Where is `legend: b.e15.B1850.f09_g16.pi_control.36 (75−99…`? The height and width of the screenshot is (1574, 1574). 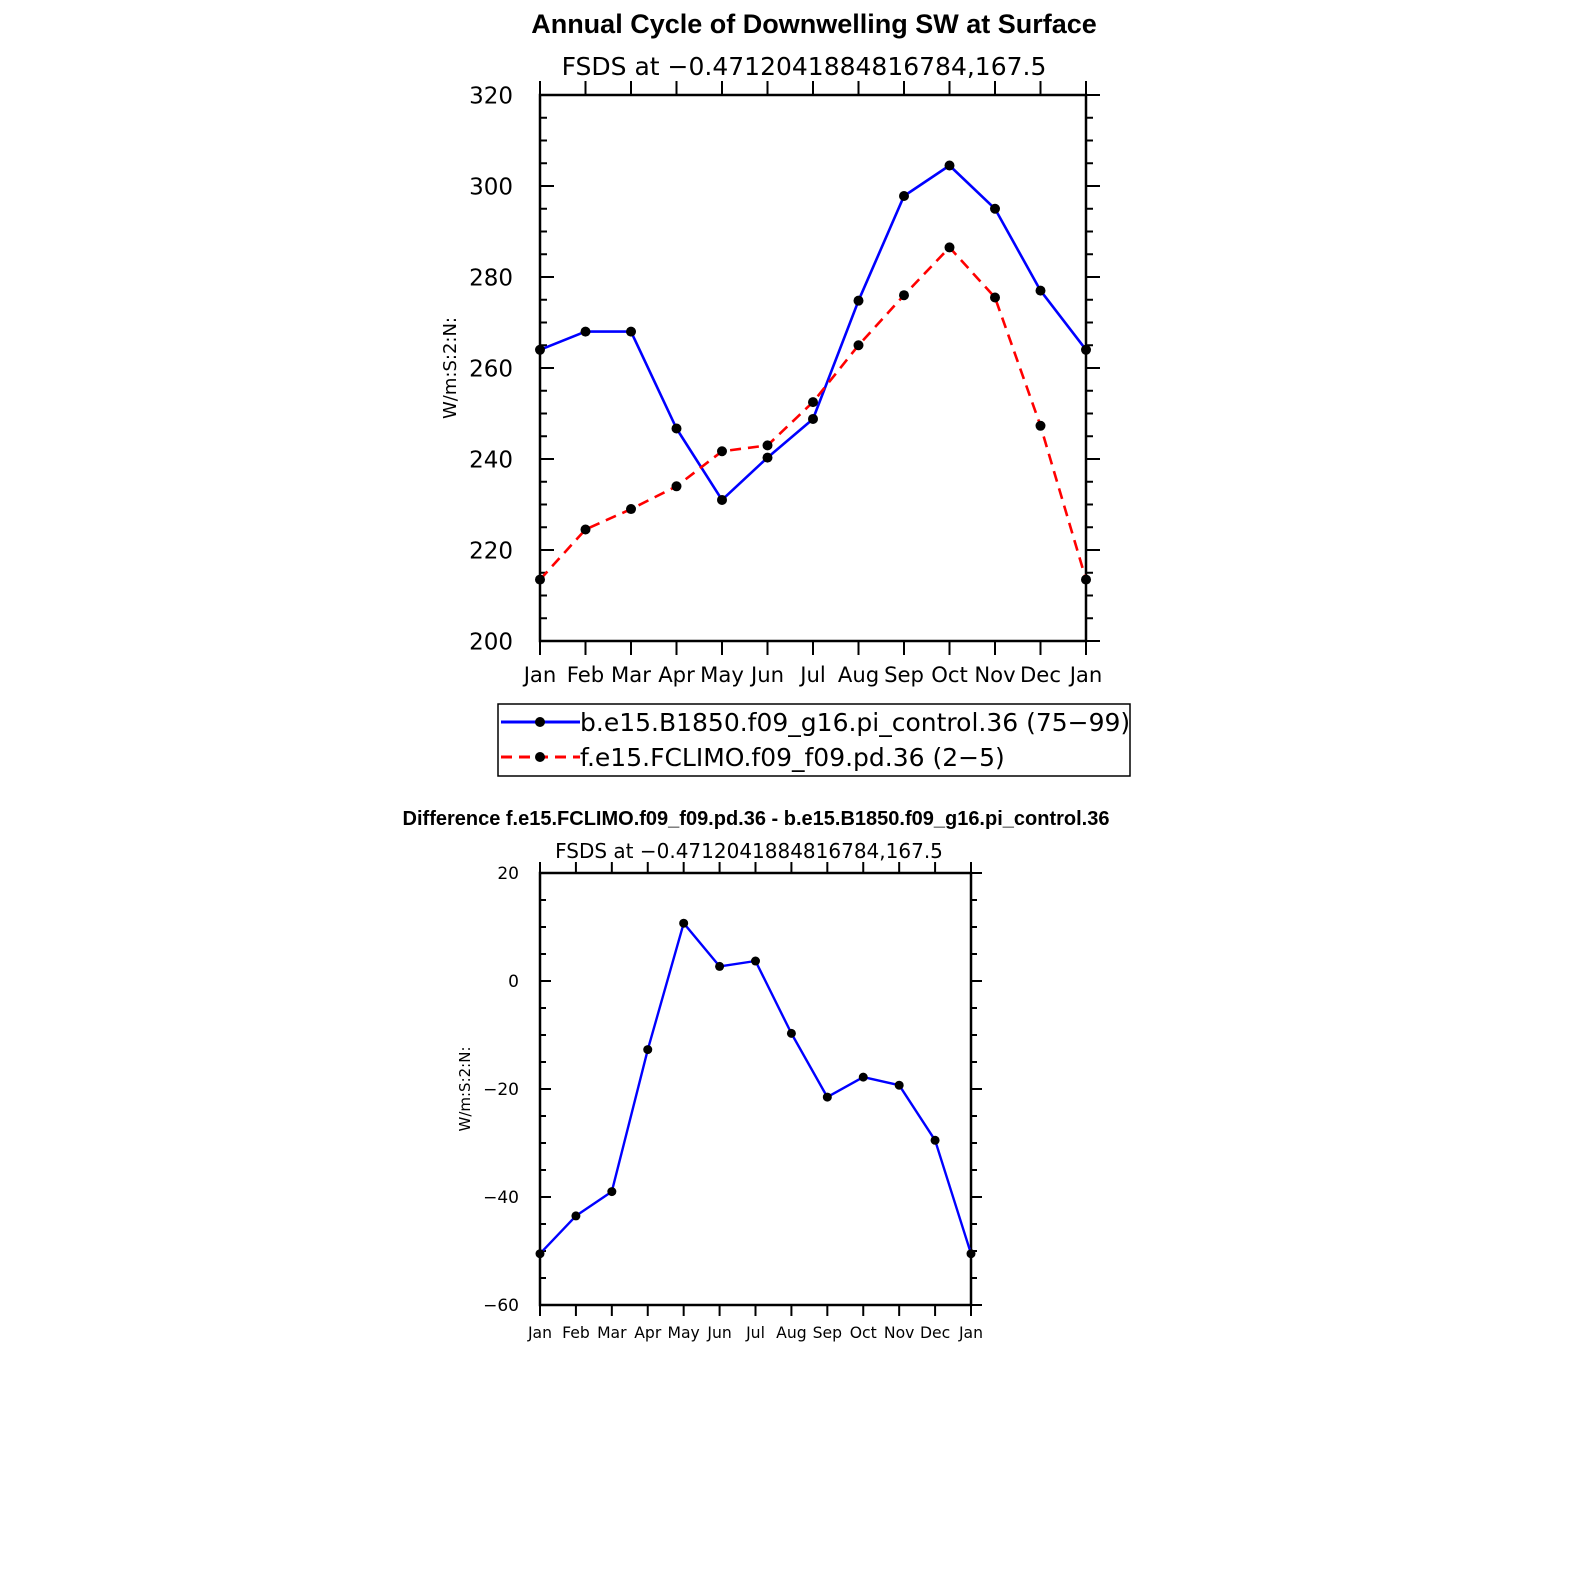 legend: b.e15.B1850.f09_g16.pi_control.36 (75−99… is located at coordinates (814, 740).